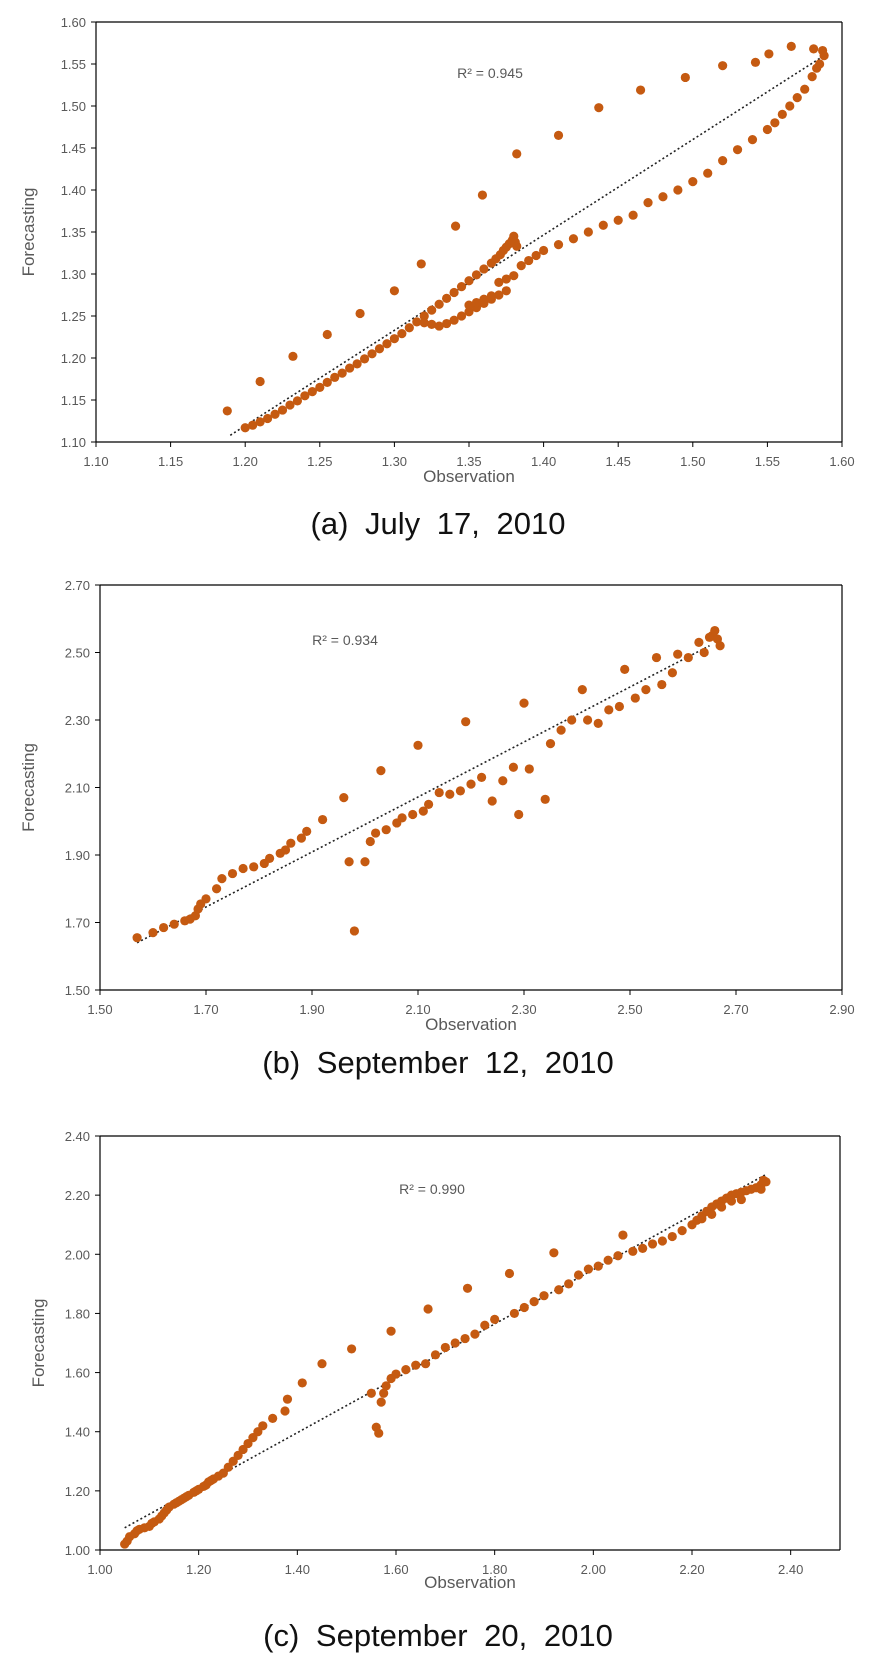  I want to click on x-tick-label: 1.30, so click(394, 461).